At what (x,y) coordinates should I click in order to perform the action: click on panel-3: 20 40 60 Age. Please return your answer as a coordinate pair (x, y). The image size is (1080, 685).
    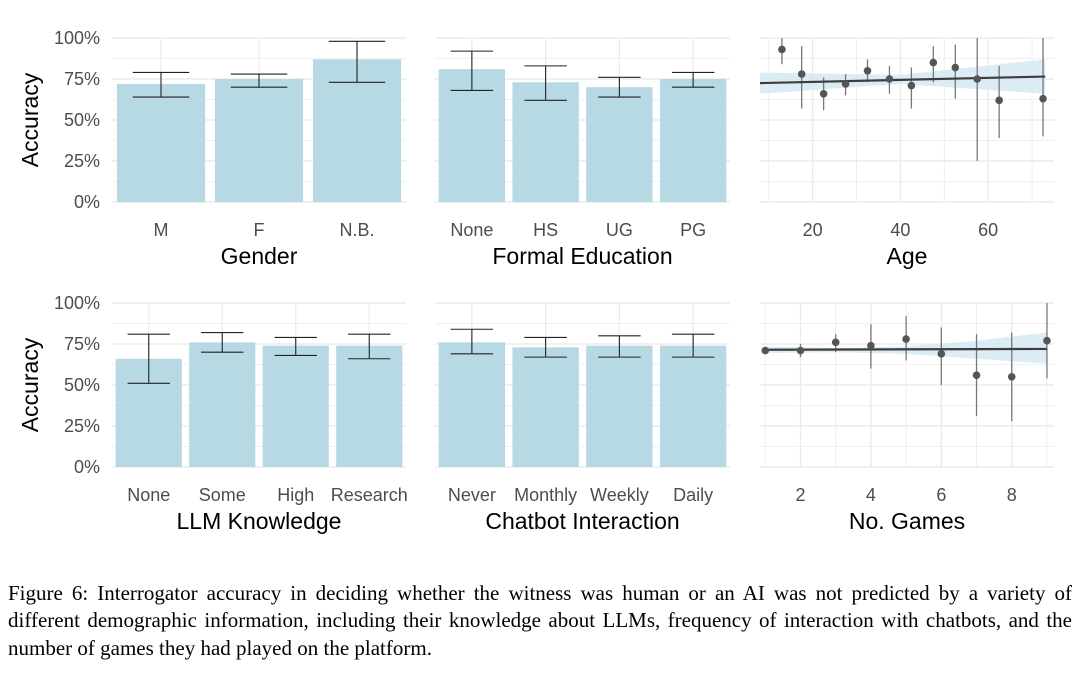
    Looking at the image, I should click on (906, 153).